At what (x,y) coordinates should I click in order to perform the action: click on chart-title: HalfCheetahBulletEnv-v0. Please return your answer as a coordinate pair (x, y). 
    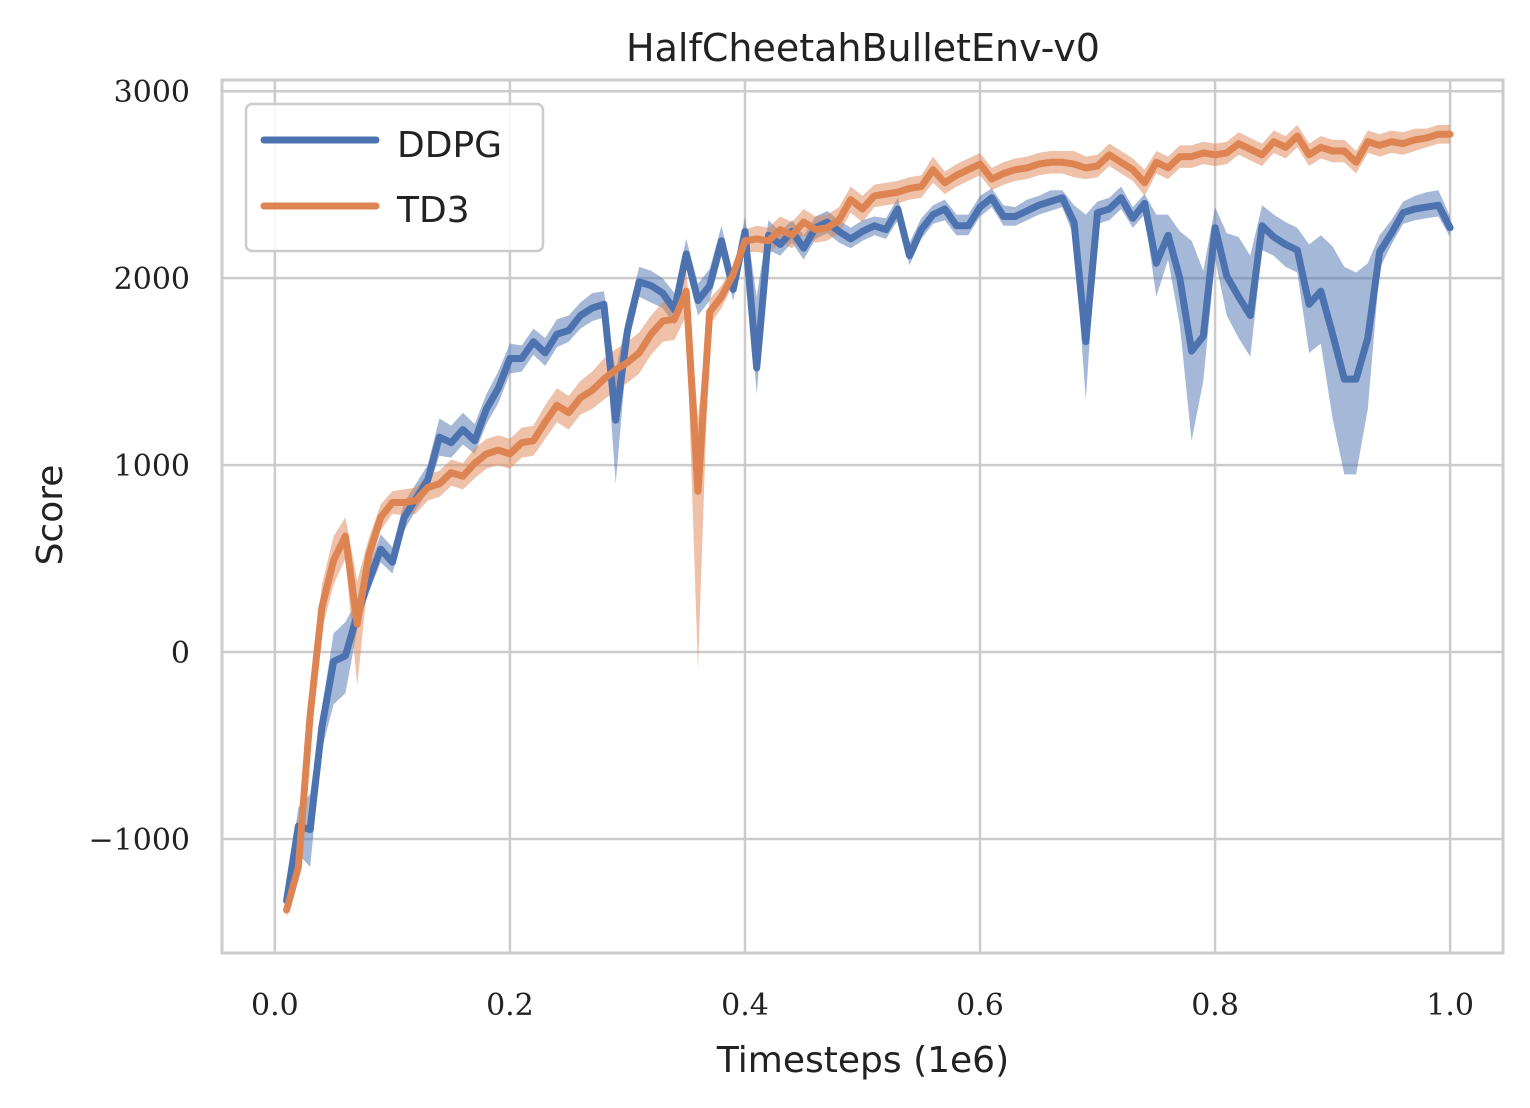
    Looking at the image, I should click on (863, 48).